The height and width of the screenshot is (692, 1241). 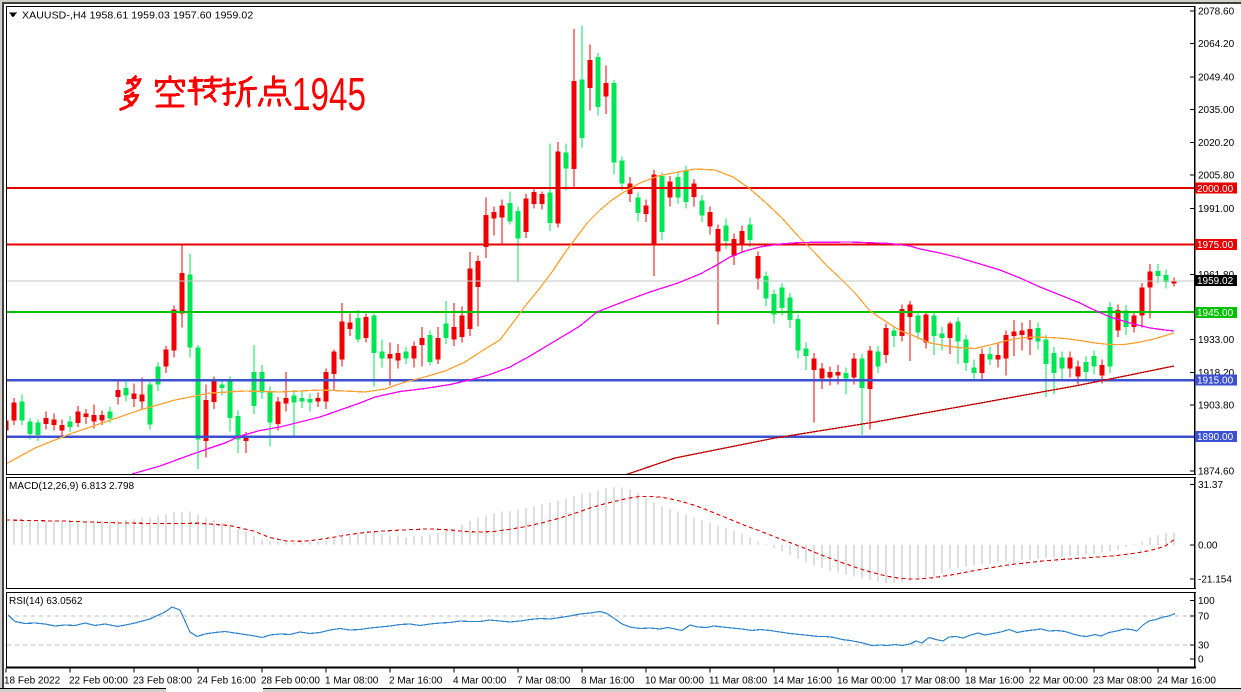 What do you see at coordinates (1216, 143) in the screenshot?
I see `svg-text: 2020.20` at bounding box center [1216, 143].